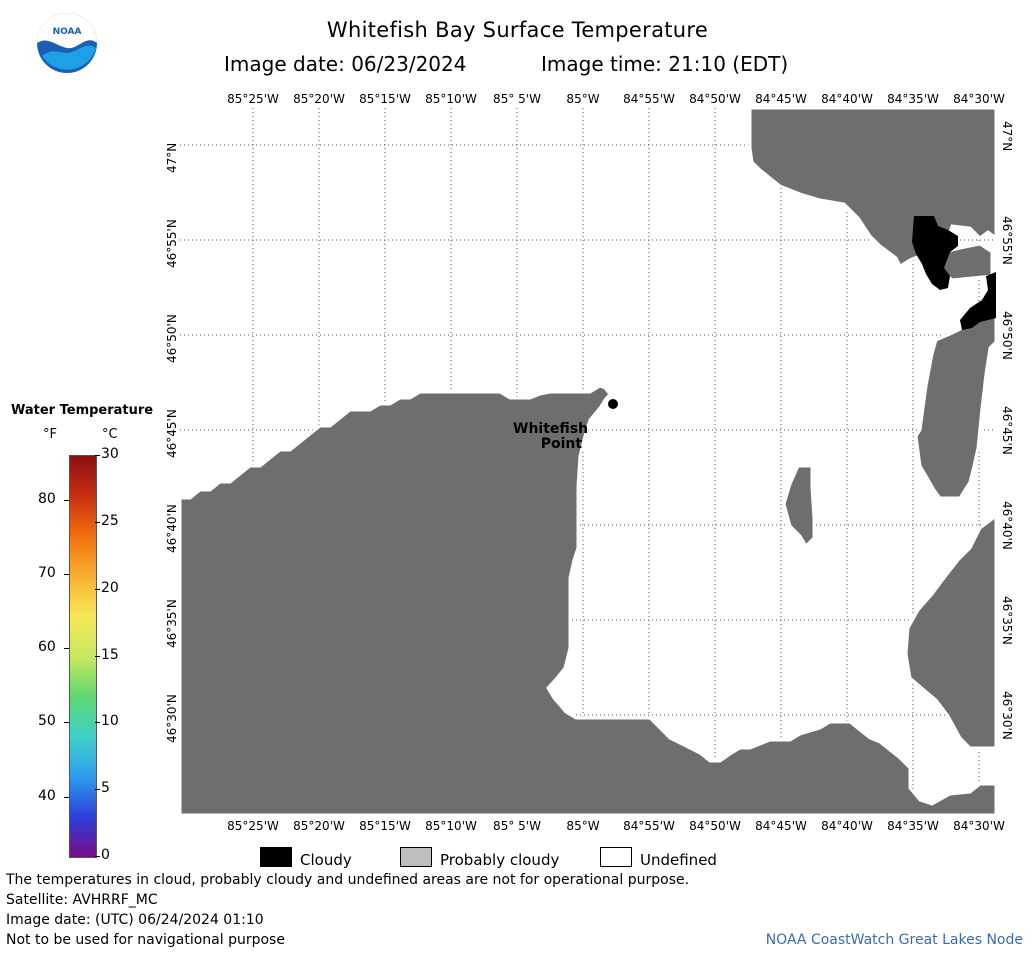 The image size is (1035, 956). Describe the element at coordinates (110, 434) in the screenshot. I see `colorbar-unit-c: °C` at that location.